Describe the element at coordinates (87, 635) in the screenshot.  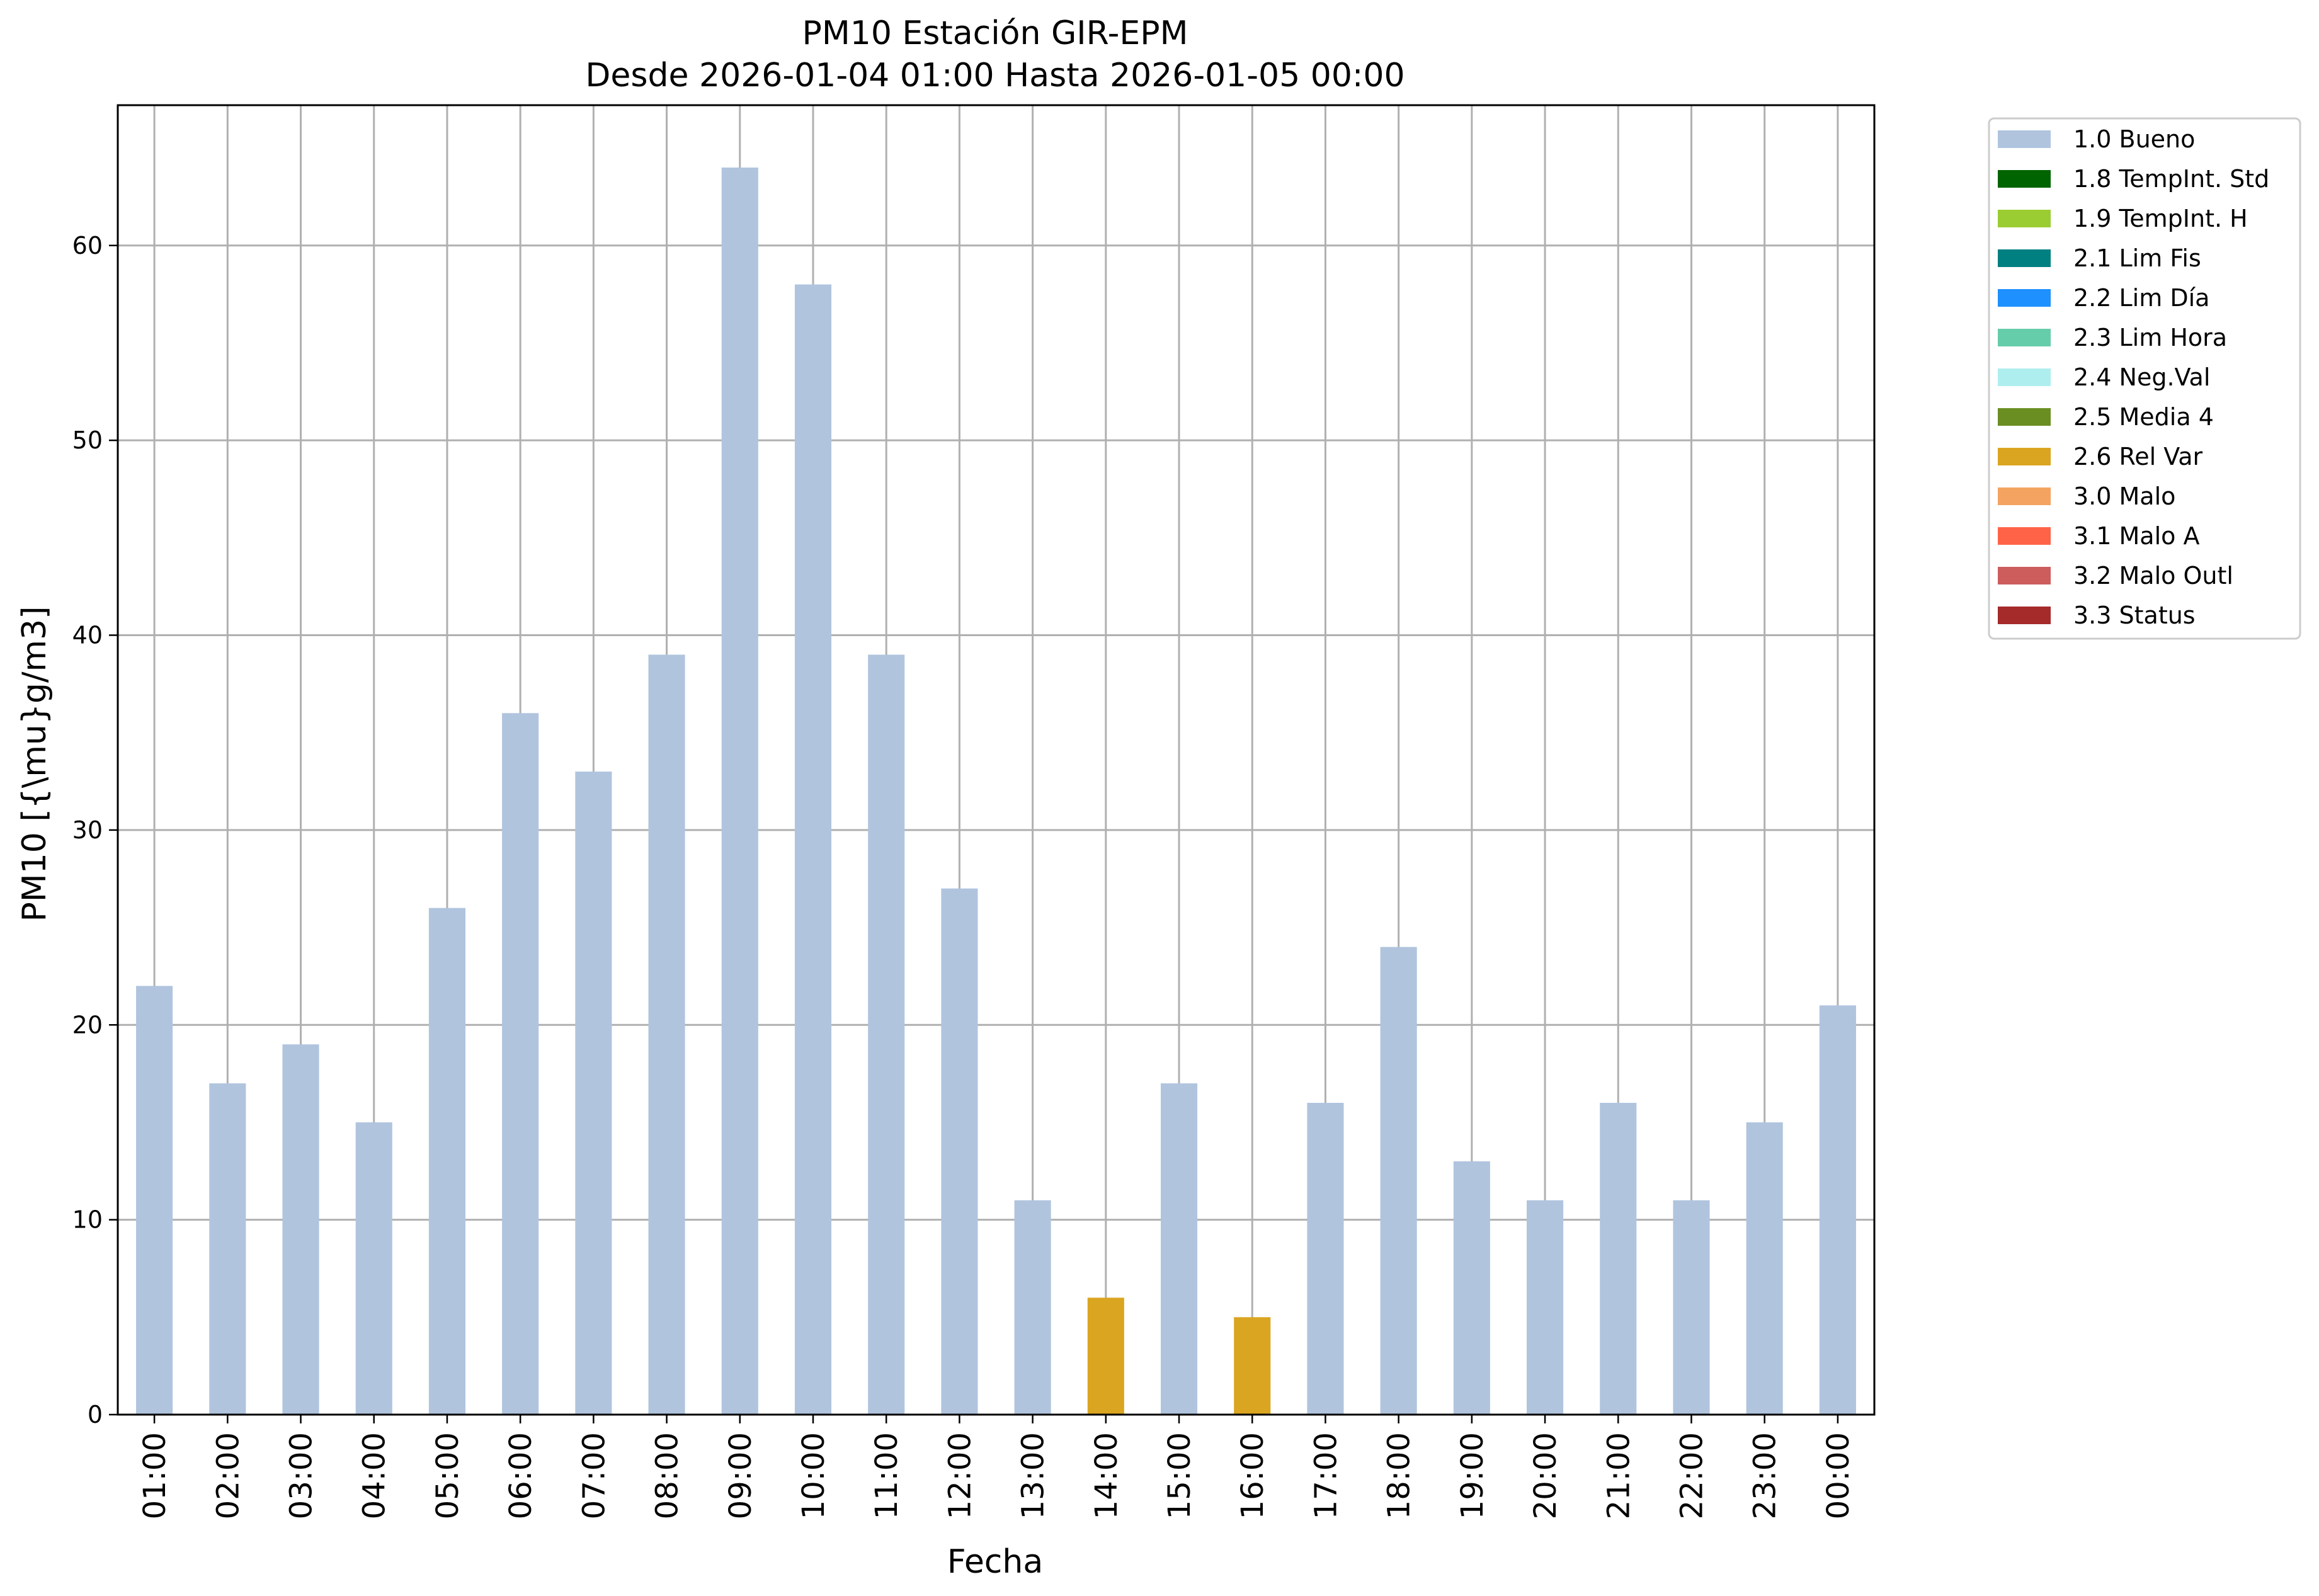
I see `y-tick-label: 40` at that location.